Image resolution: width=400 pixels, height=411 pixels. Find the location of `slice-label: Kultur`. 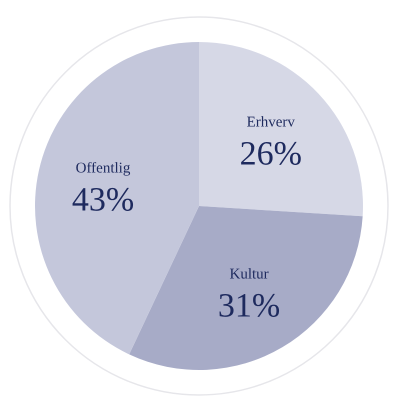

slice-label: Kultur is located at coordinates (249, 274).